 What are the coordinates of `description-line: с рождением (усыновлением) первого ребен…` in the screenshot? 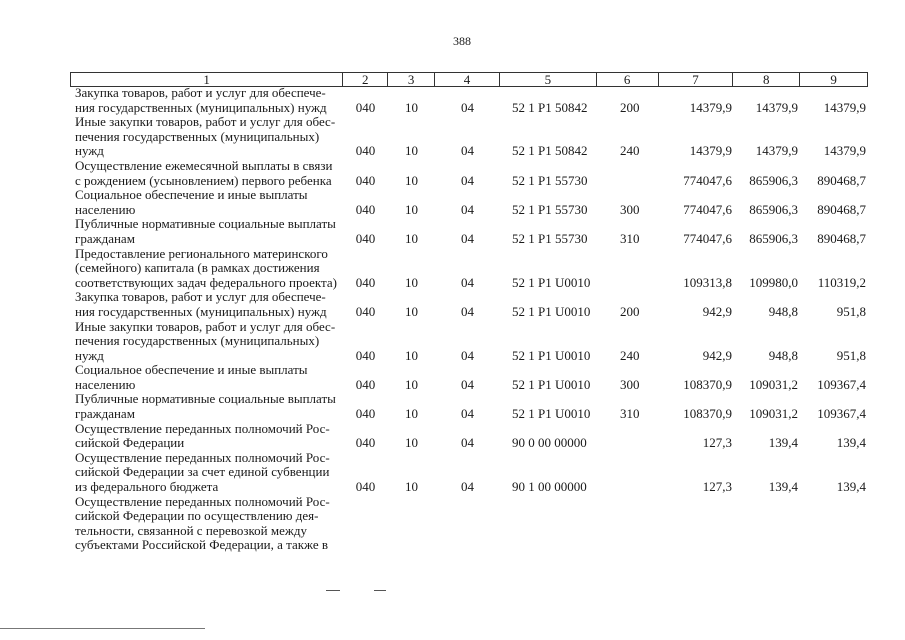 It's located at (203, 180).